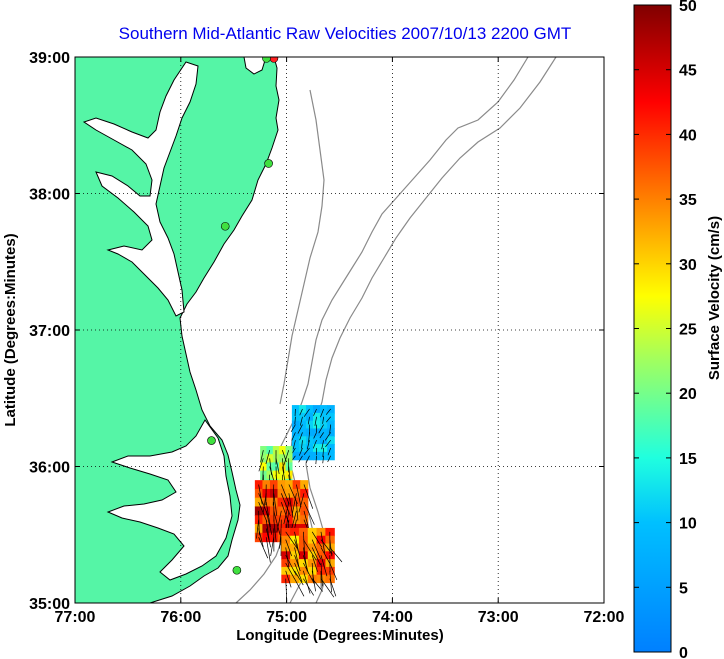 Image resolution: width=724 pixels, height=659 pixels. I want to click on colorbar-label: Surface Velocity (cm/s), so click(714, 298).